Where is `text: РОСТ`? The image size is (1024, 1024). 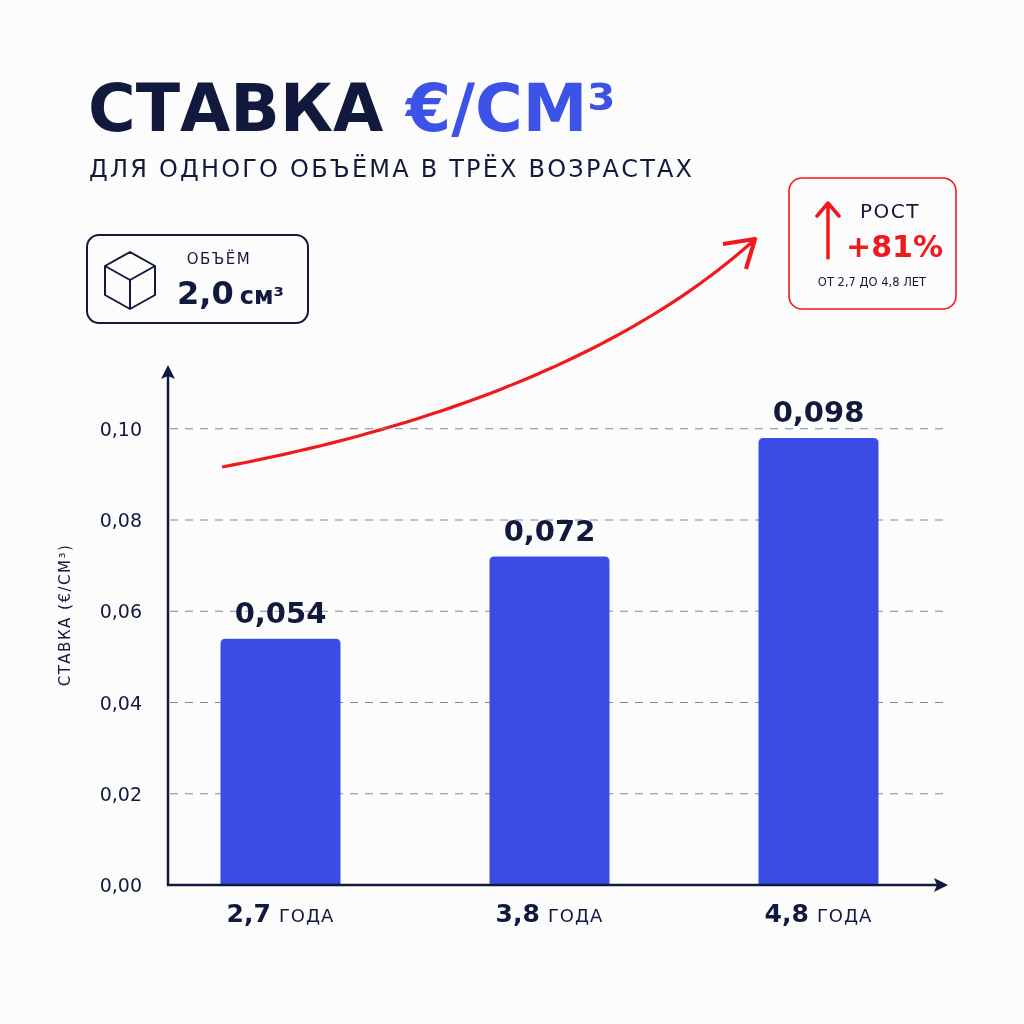
text: РОСТ is located at coordinates (890, 211).